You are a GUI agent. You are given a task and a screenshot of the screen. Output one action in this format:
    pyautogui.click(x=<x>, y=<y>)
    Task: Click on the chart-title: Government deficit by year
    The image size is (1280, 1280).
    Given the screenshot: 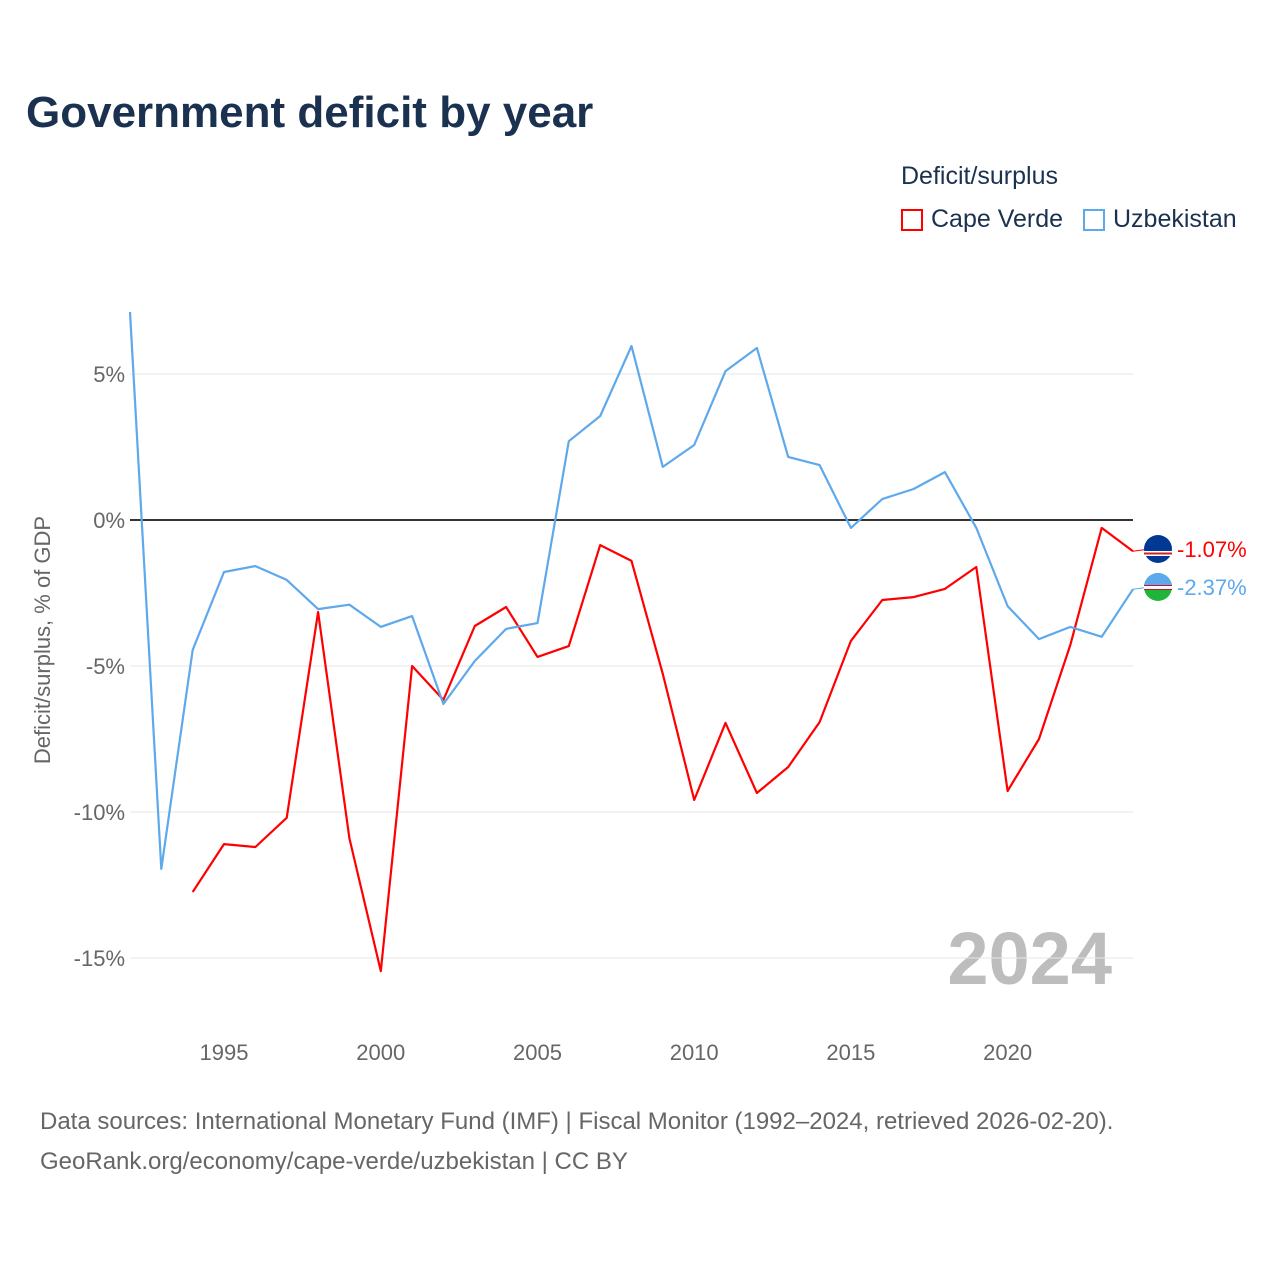 What is the action you would take?
    pyautogui.click(x=310, y=112)
    